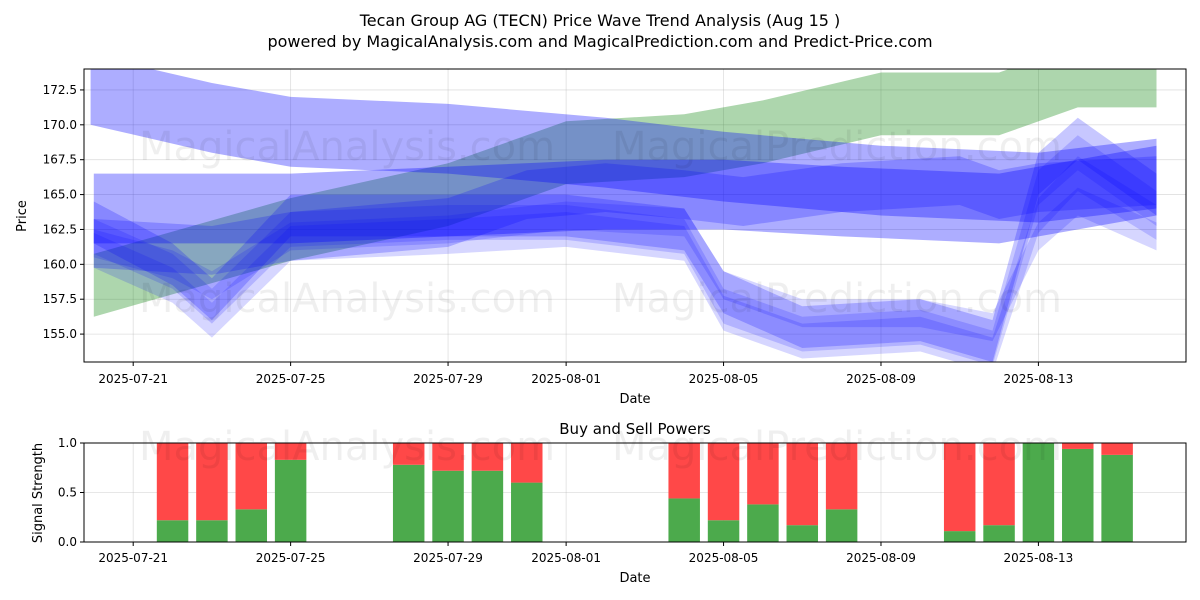 The width and height of the screenshot is (1200, 600). What do you see at coordinates (60, 160) in the screenshot?
I see `y-tick-label: 167.5` at bounding box center [60, 160].